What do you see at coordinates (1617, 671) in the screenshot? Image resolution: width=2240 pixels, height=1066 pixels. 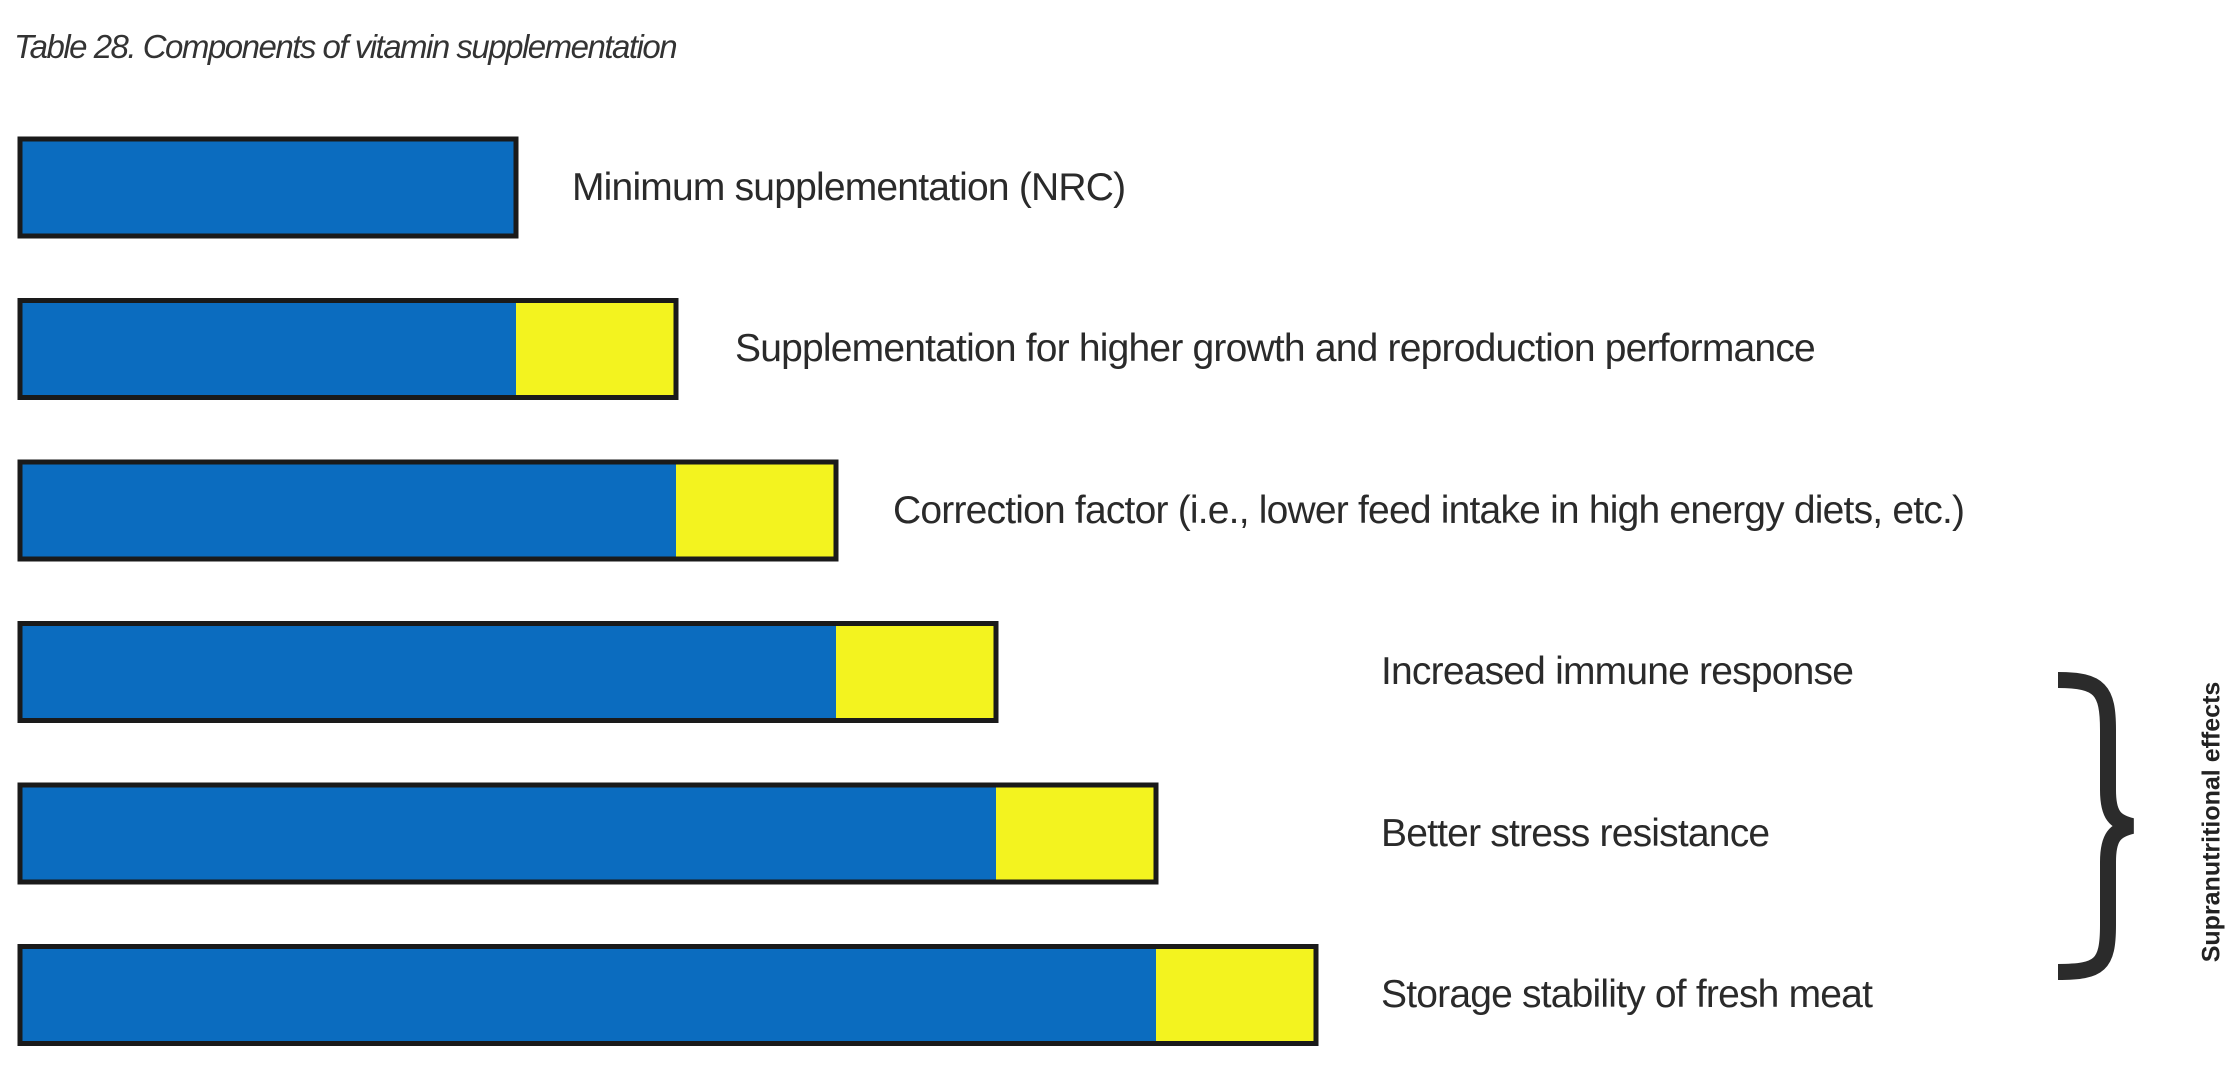 I see `category-label: Increased immune response` at bounding box center [1617, 671].